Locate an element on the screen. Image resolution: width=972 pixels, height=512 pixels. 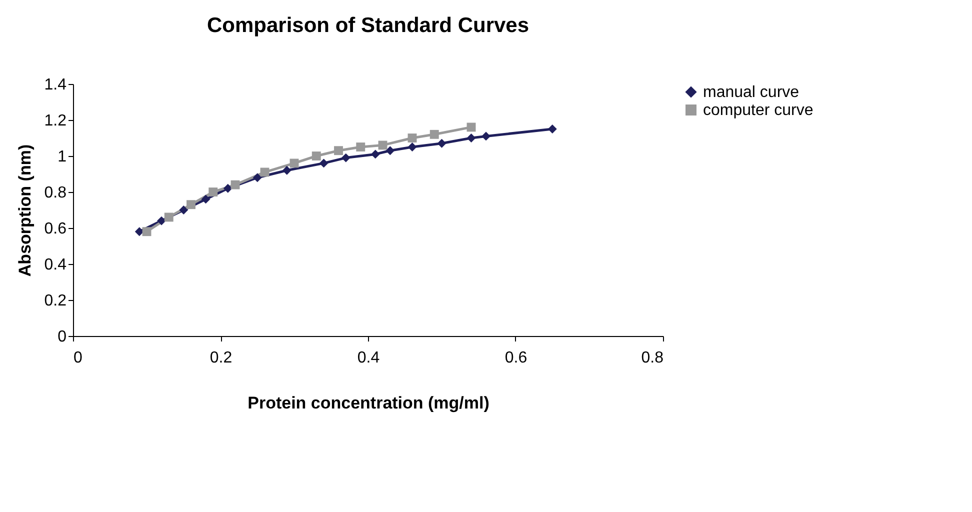
y-tick-label: 0.2 is located at coordinates (55, 301).